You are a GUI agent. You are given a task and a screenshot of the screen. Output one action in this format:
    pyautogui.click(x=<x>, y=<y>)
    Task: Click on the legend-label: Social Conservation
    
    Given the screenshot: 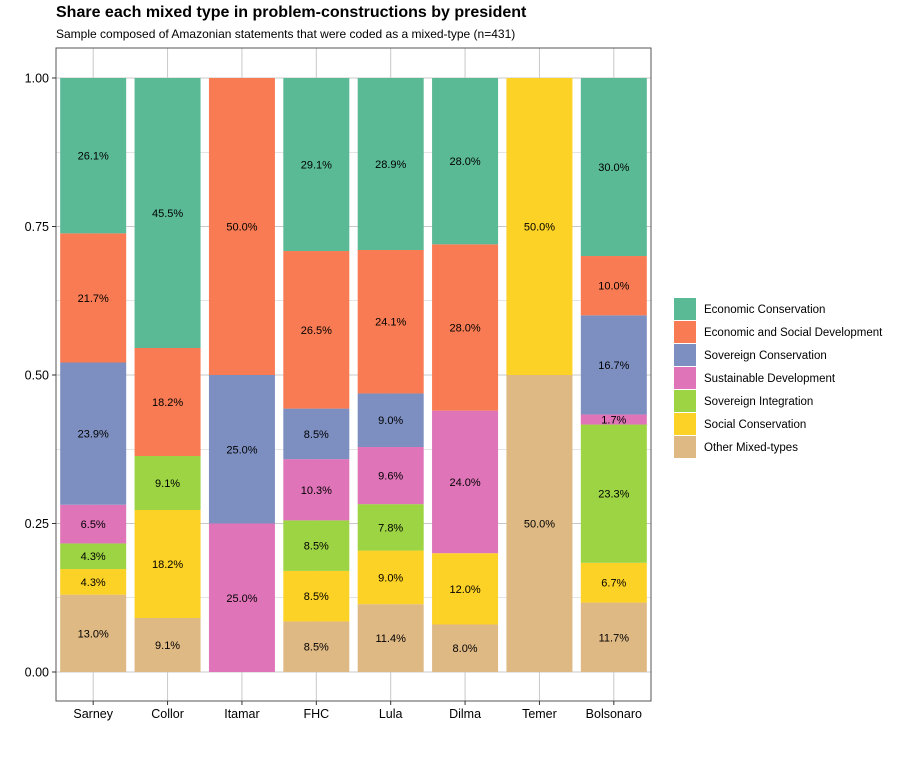 What is the action you would take?
    pyautogui.click(x=755, y=425)
    